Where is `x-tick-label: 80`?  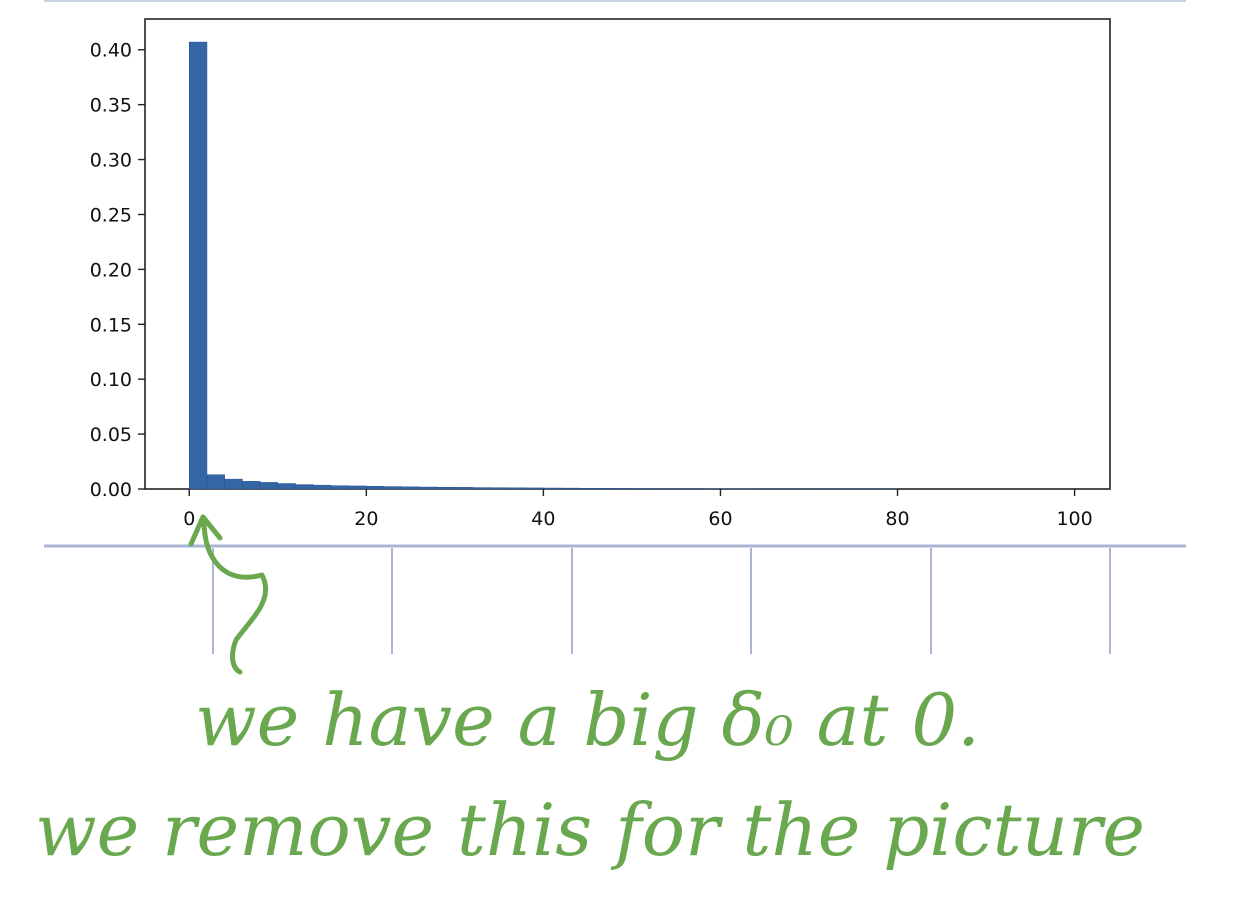
x-tick-label: 80 is located at coordinates (897, 519).